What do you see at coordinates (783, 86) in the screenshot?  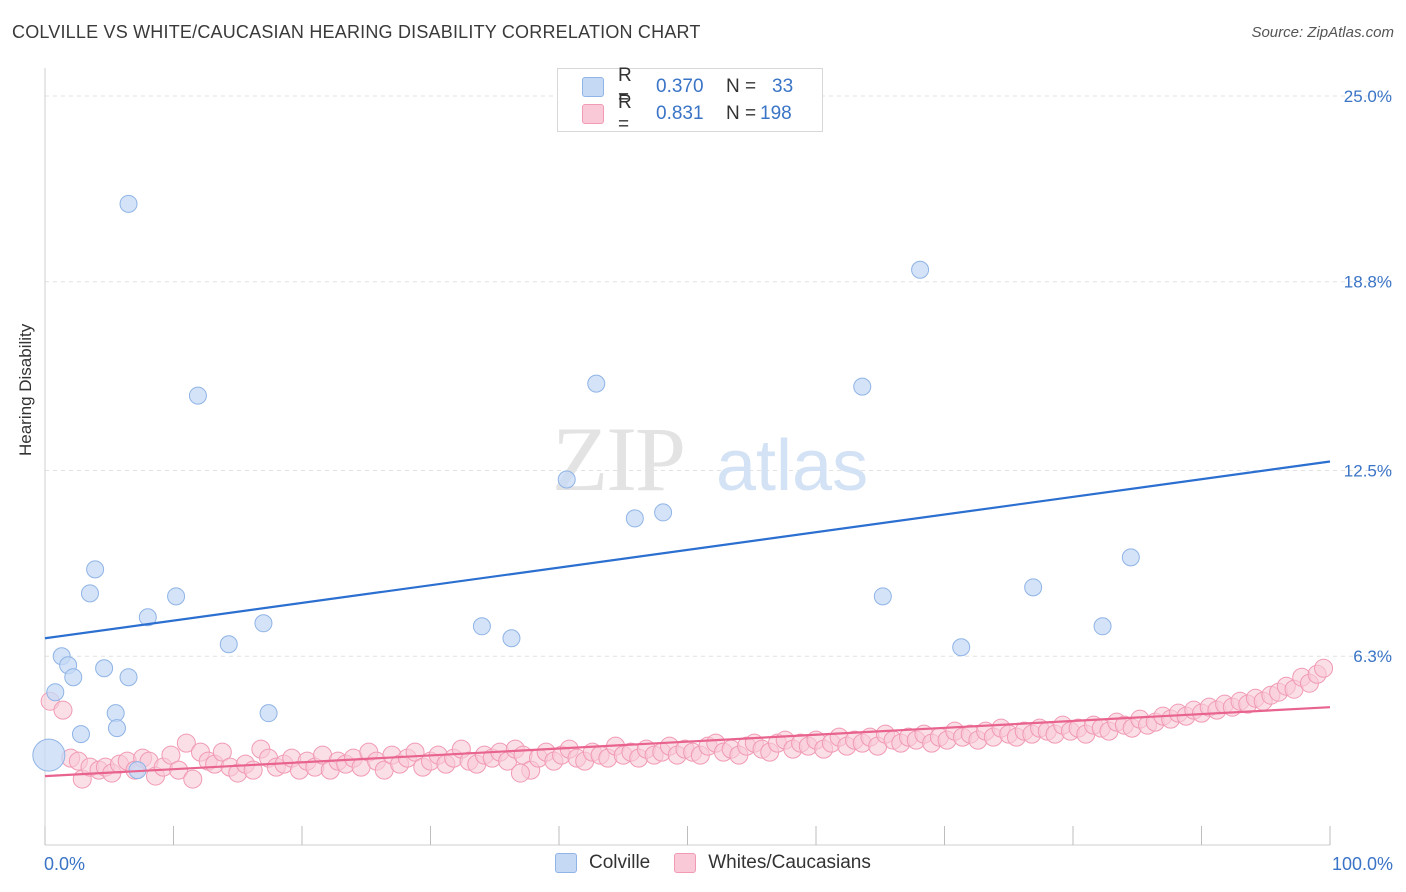 I see `n-value: 33` at bounding box center [783, 86].